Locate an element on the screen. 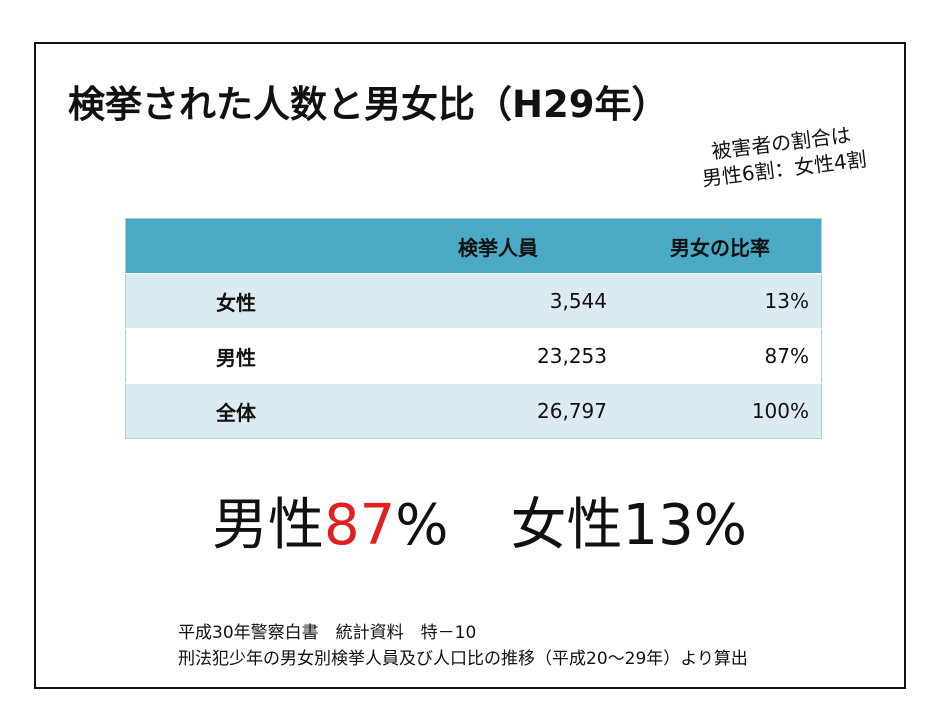 Image resolution: width=941 pixels, height=725 pixels. table-row: 男性 23,253 87% is located at coordinates (473, 356).